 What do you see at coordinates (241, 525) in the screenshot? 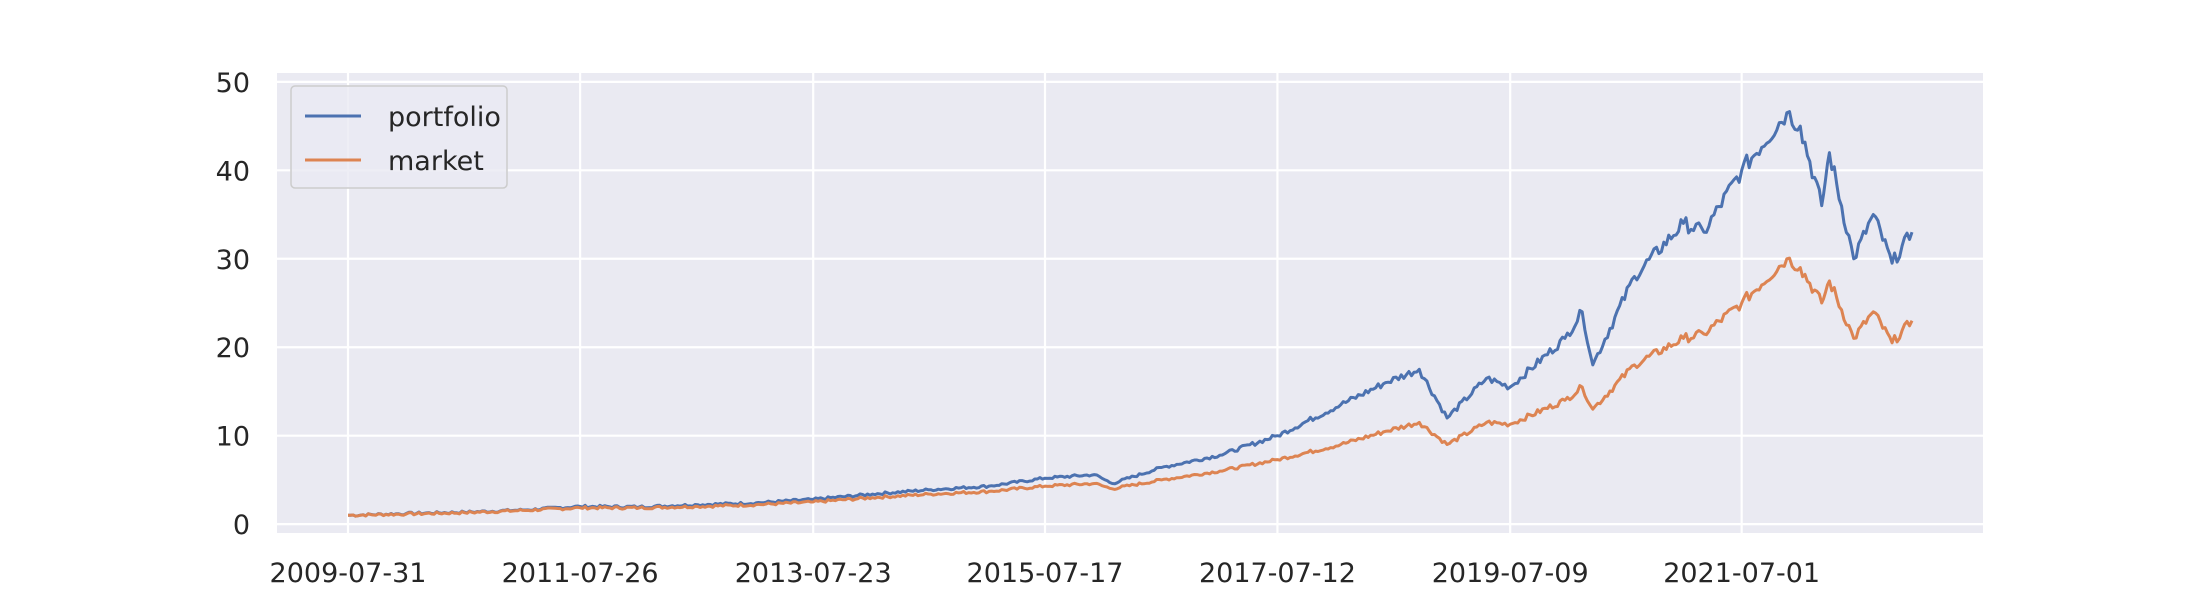
I see `y-tick-label: 0` at bounding box center [241, 525].